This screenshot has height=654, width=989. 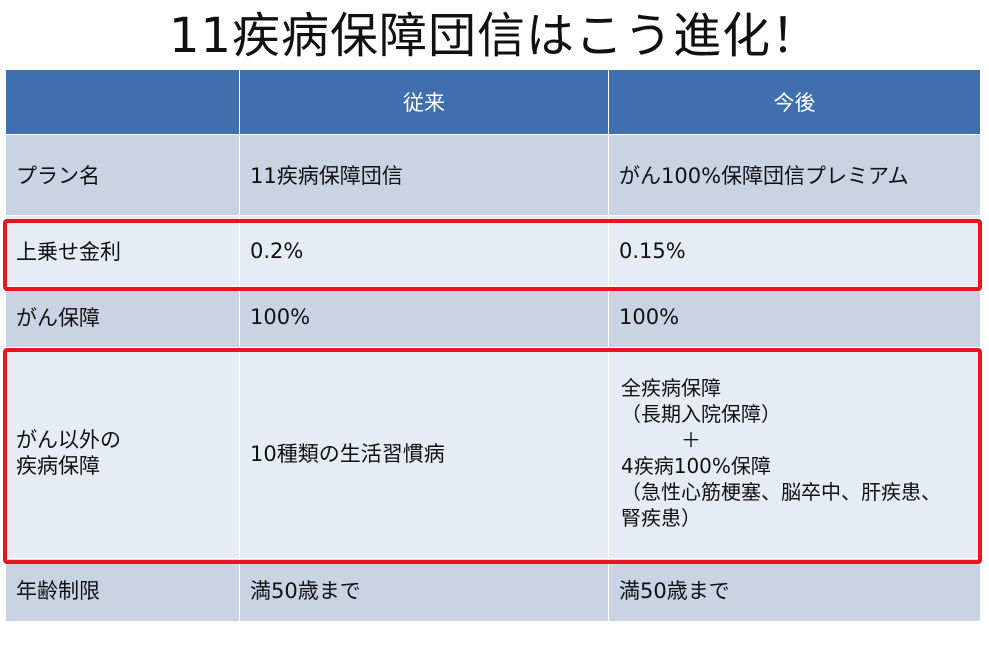 What do you see at coordinates (424, 251) in the screenshot?
I see `row-before-value: 0.2%` at bounding box center [424, 251].